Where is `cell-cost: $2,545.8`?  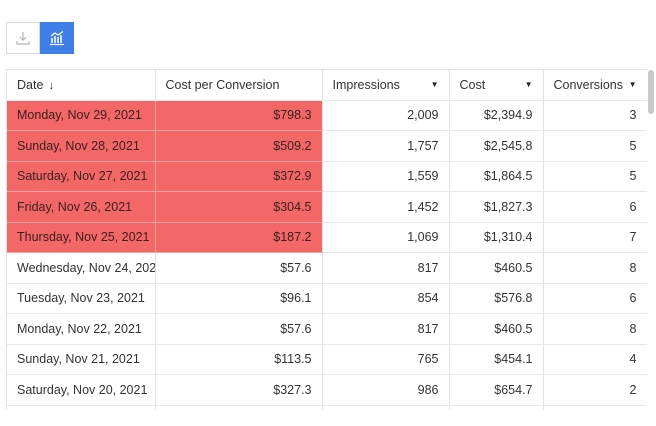 cell-cost: $2,545.8 is located at coordinates (496, 146).